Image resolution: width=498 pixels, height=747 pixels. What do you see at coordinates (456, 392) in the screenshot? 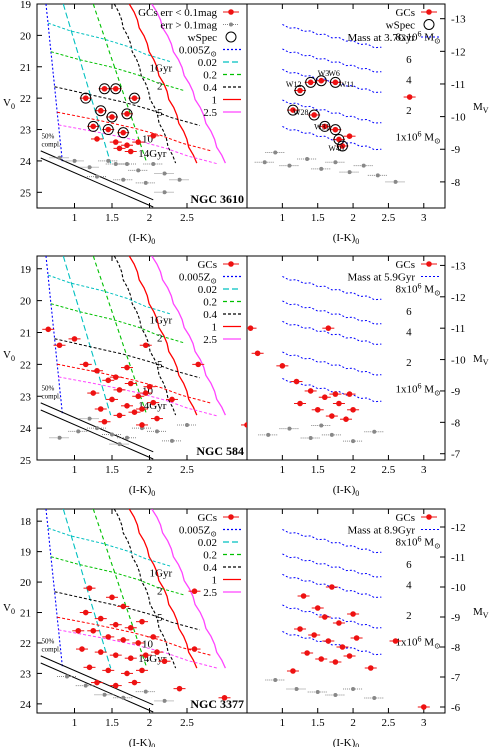
I see `y-tick-label: -9` at bounding box center [456, 392].